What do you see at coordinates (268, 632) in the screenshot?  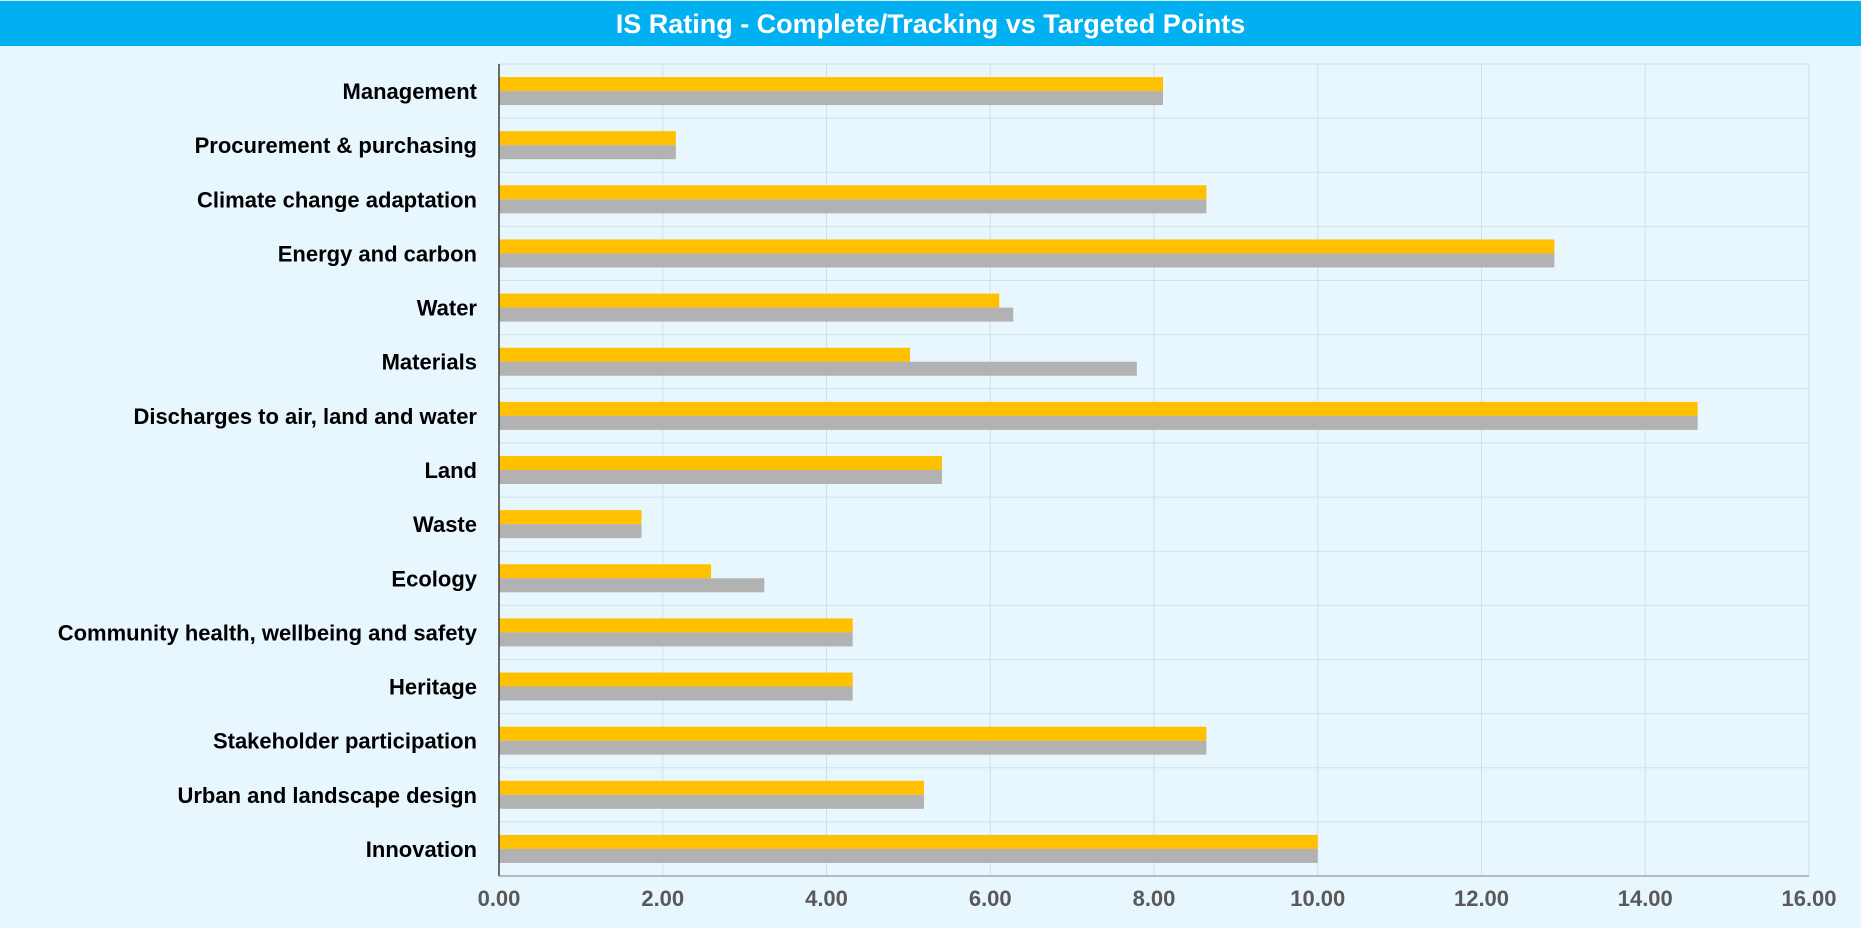 I see `category-label: Community health, wellbeing and safety` at bounding box center [268, 632].